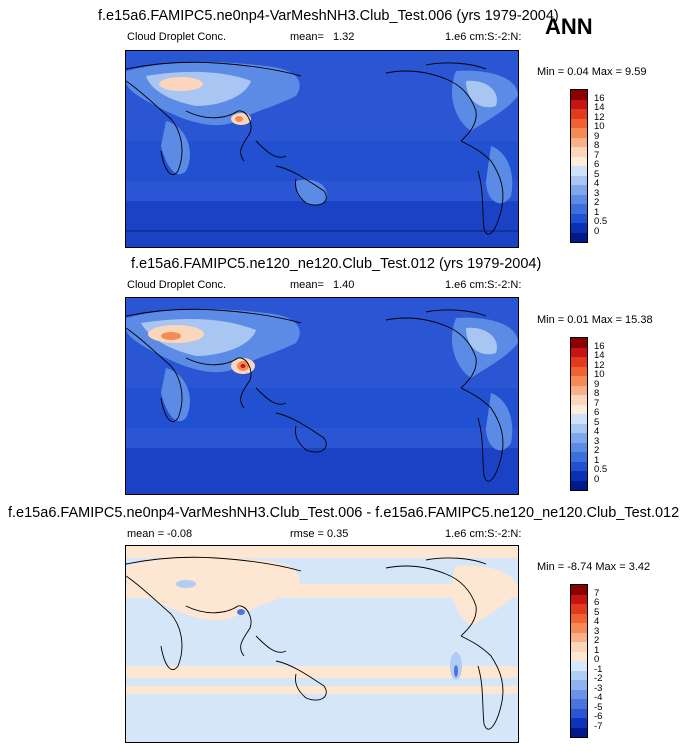 The width and height of the screenshot is (694, 751). What do you see at coordinates (598, 716) in the screenshot?
I see `colorbar-label: -6` at bounding box center [598, 716].